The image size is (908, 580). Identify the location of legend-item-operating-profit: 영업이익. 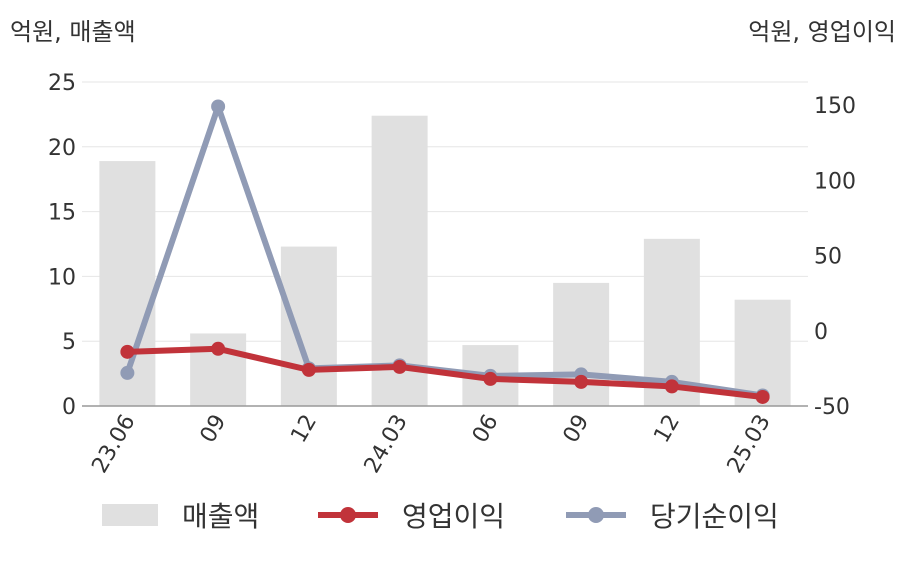
(411, 515).